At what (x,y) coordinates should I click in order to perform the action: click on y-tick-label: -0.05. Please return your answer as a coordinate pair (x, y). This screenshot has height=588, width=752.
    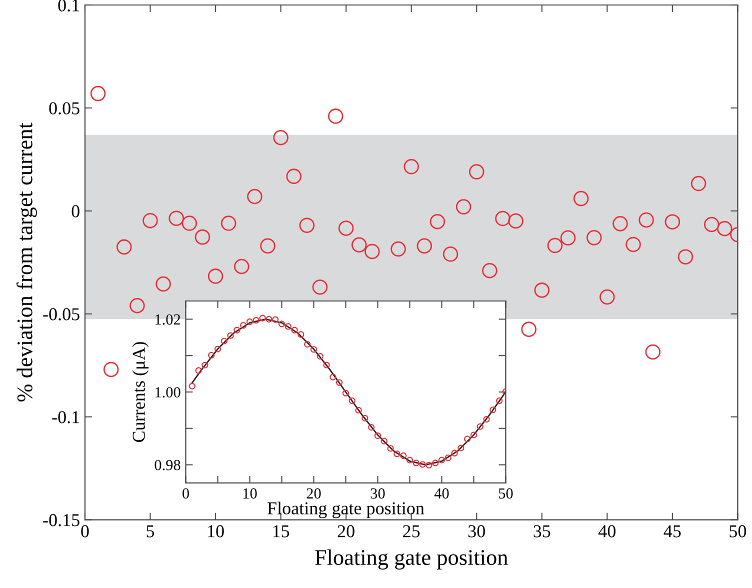
    Looking at the image, I should click on (61, 314).